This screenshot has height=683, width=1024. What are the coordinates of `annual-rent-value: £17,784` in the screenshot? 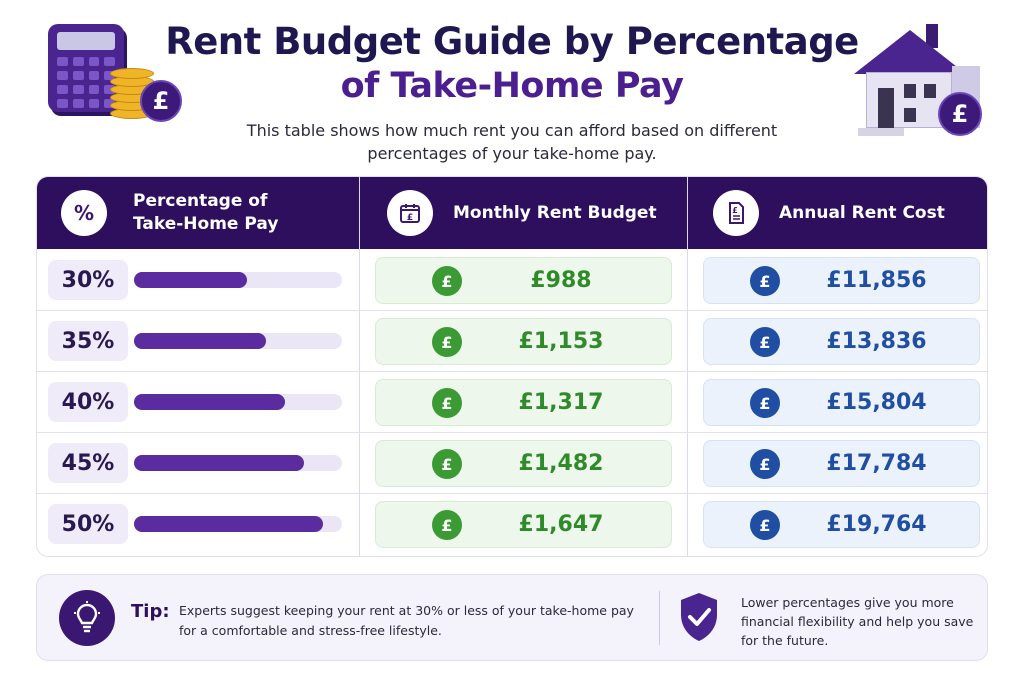 It's located at (876, 463).